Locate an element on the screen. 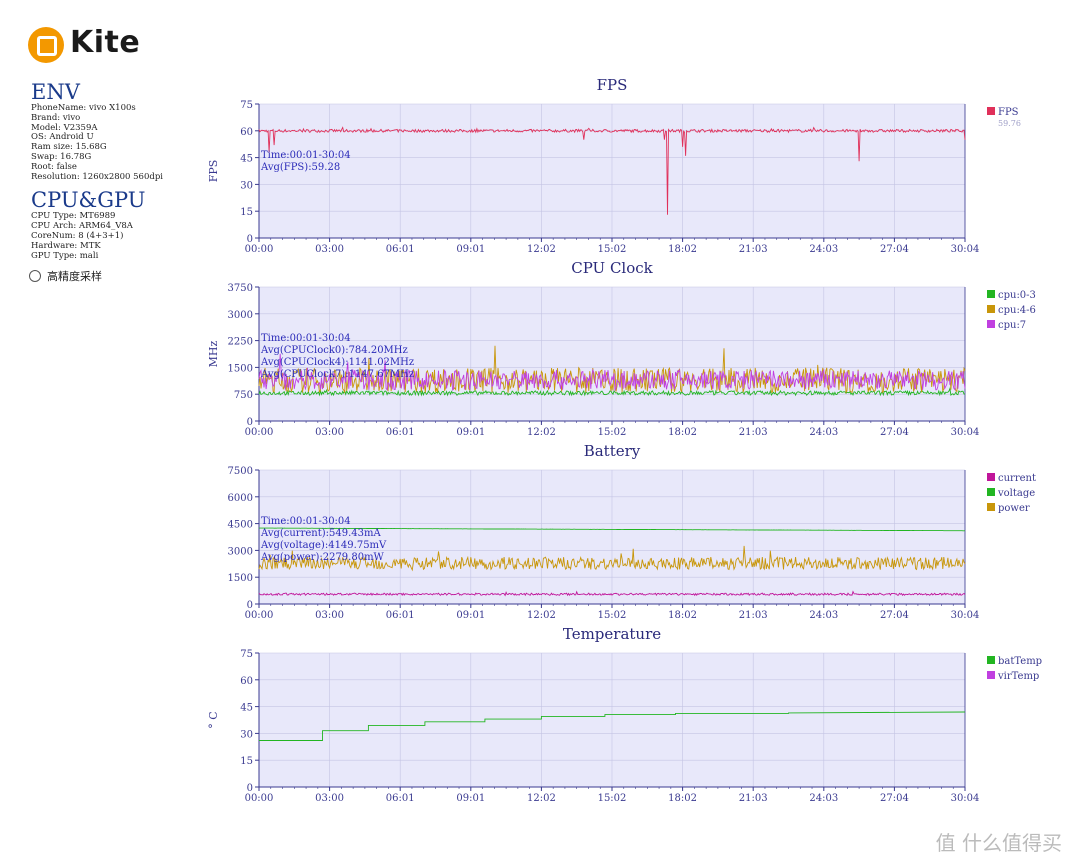  y-tick-label: 6000 is located at coordinates (240, 498).